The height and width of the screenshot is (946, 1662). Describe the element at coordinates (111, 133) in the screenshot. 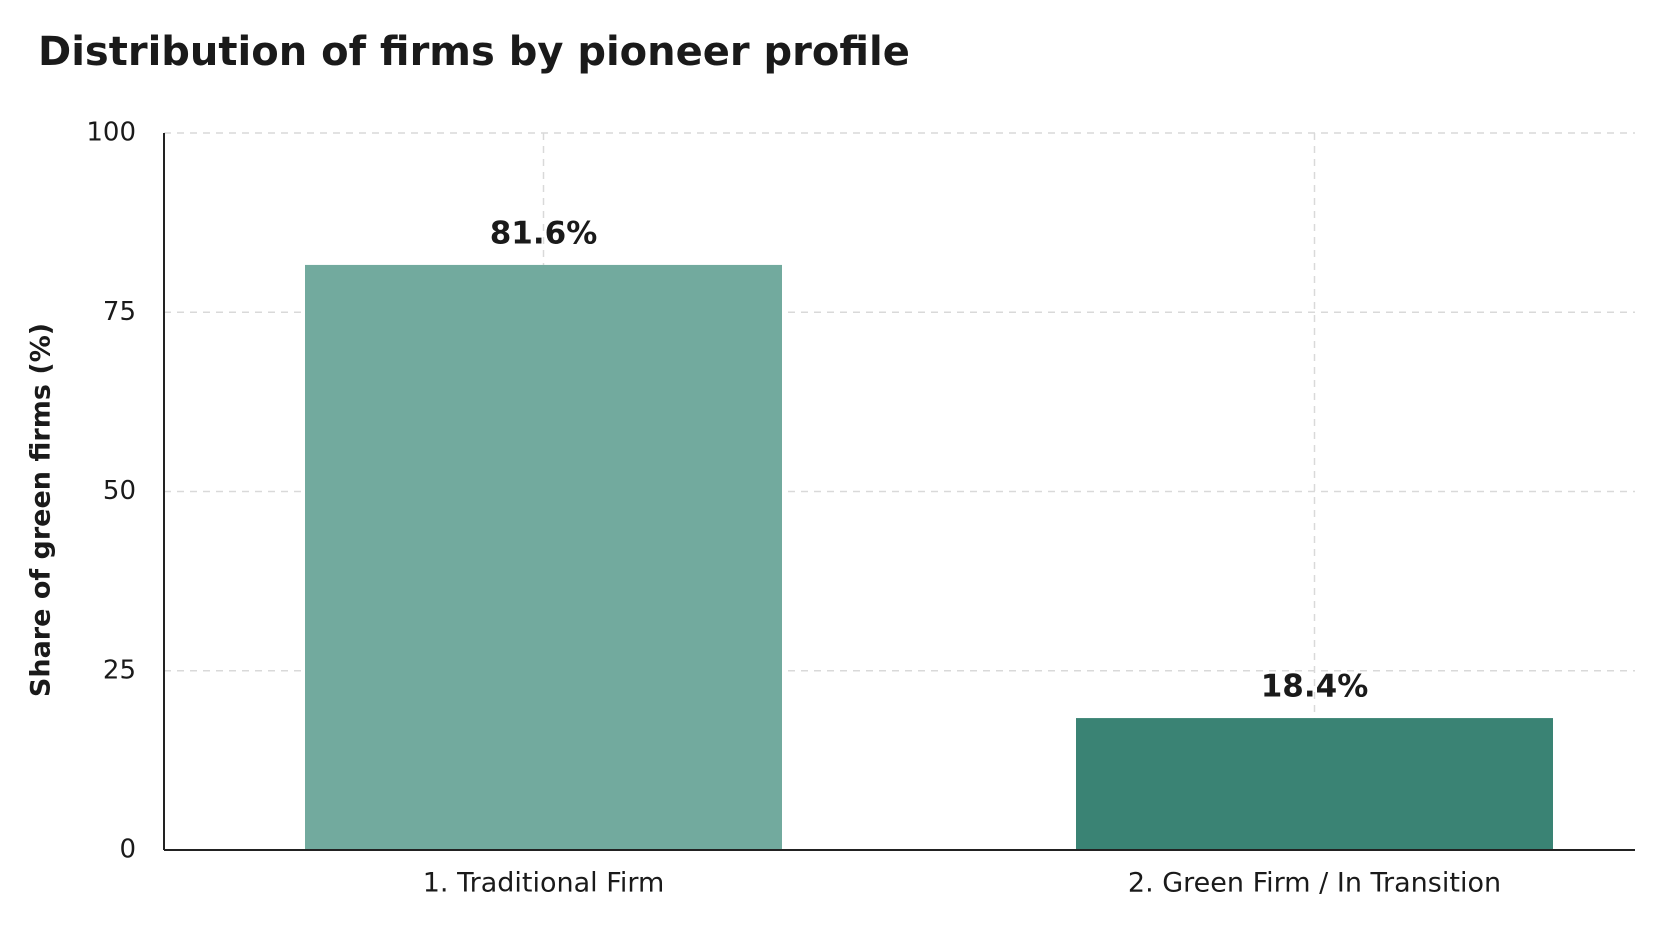

I see `y-tick-label: 100` at that location.